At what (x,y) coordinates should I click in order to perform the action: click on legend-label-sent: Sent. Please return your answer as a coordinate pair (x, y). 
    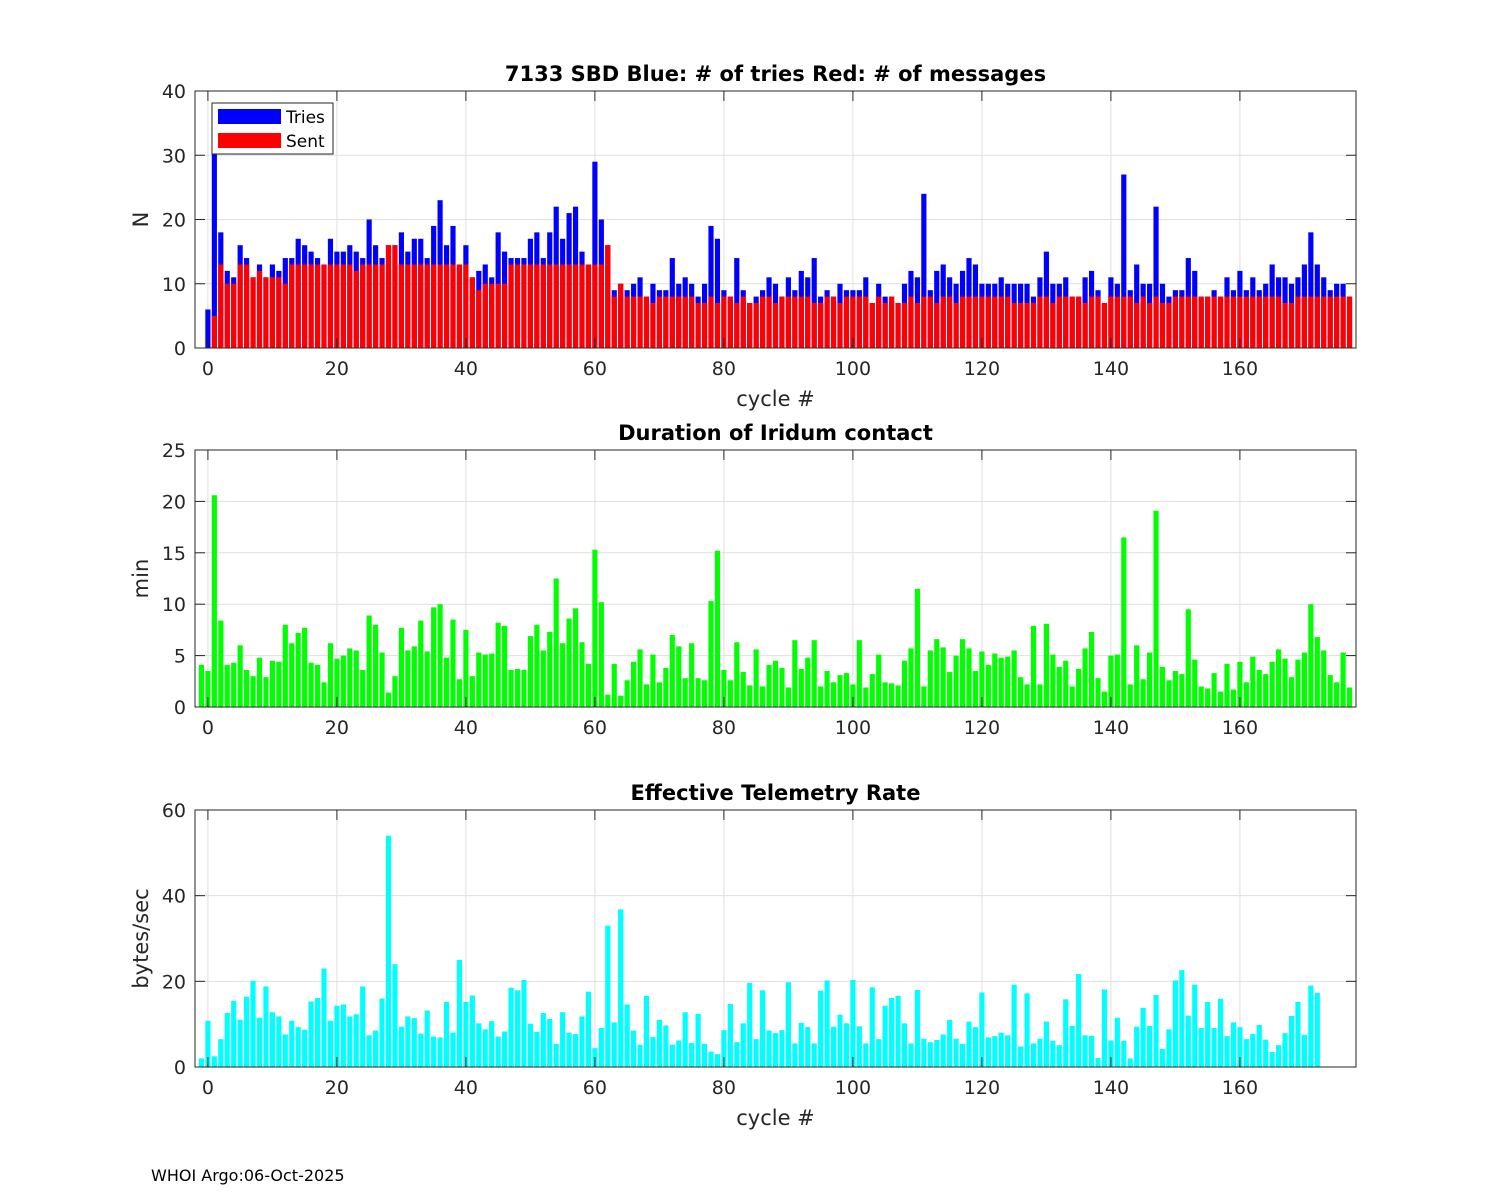
    Looking at the image, I should click on (305, 142).